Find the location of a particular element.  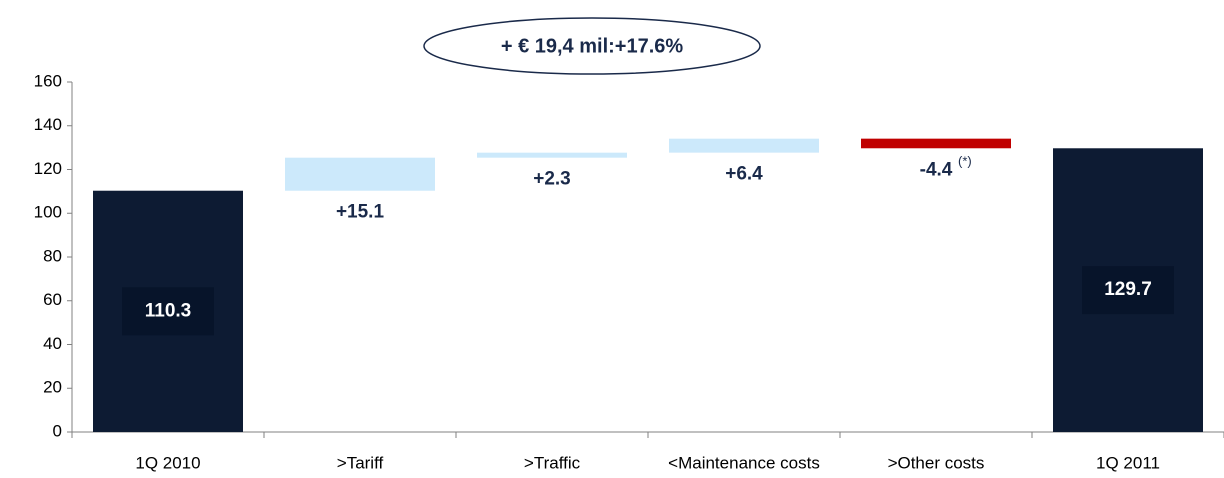

y-tick-label: 0 is located at coordinates (57, 430).